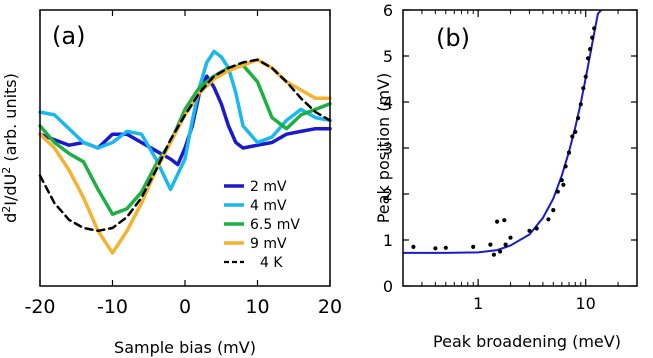 The height and width of the screenshot is (358, 653). Describe the element at coordinates (527, 341) in the screenshot. I see `panel-b-x-axis-label: Peak broadening (meV)` at that location.